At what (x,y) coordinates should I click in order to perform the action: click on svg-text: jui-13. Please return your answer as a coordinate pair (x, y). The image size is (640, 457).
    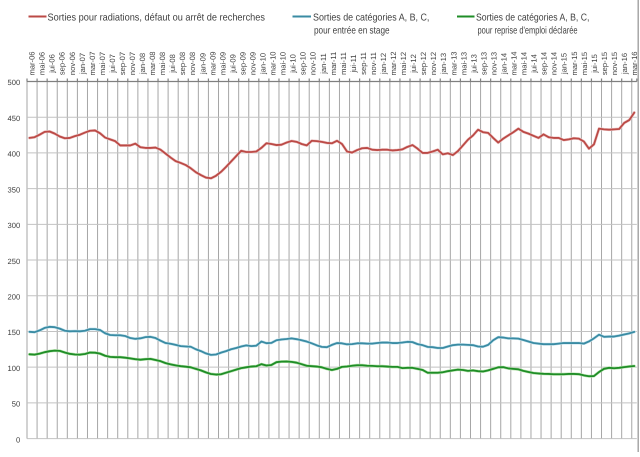
    Looking at the image, I should click on (473, 64).